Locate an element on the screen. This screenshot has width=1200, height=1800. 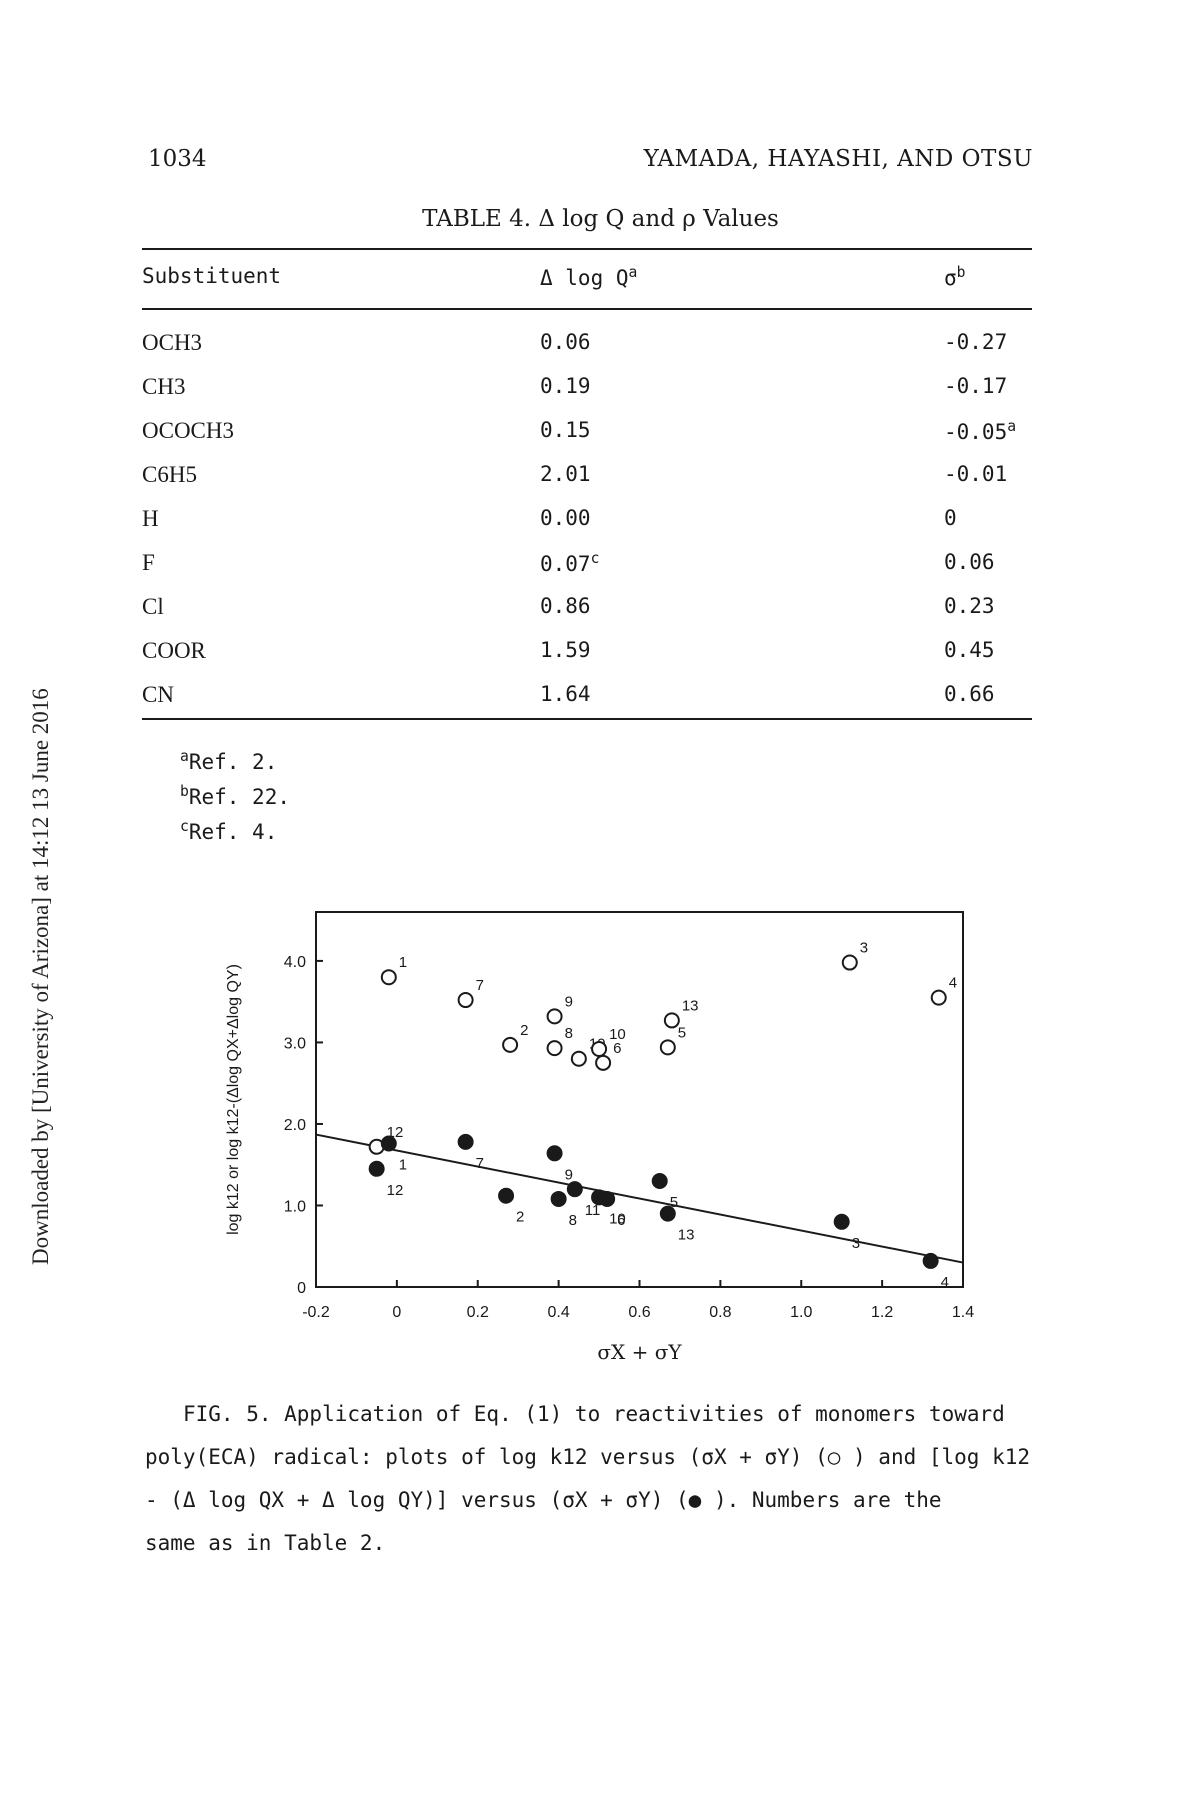
cell-sigma: 0.23 is located at coordinates (969, 606).